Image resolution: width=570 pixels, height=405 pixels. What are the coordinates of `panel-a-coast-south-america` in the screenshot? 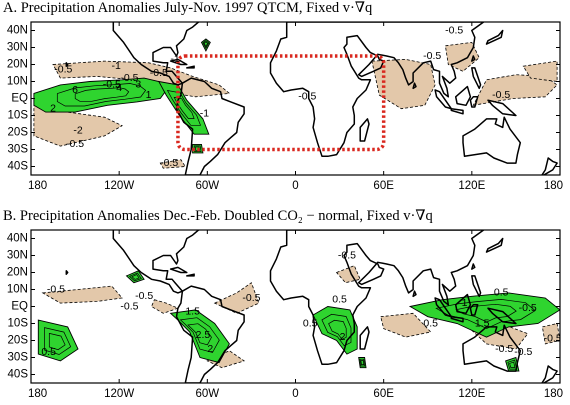 It's located at (210, 126).